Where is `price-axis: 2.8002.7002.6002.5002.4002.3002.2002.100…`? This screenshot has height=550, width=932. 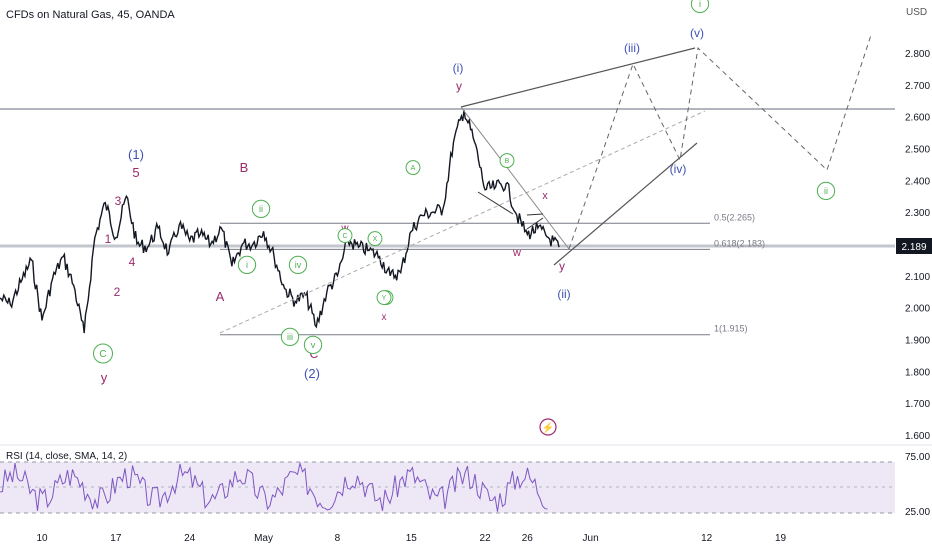 price-axis: 2.8002.7002.6002.5002.4002.3002.2002.100… is located at coordinates (917, 245).